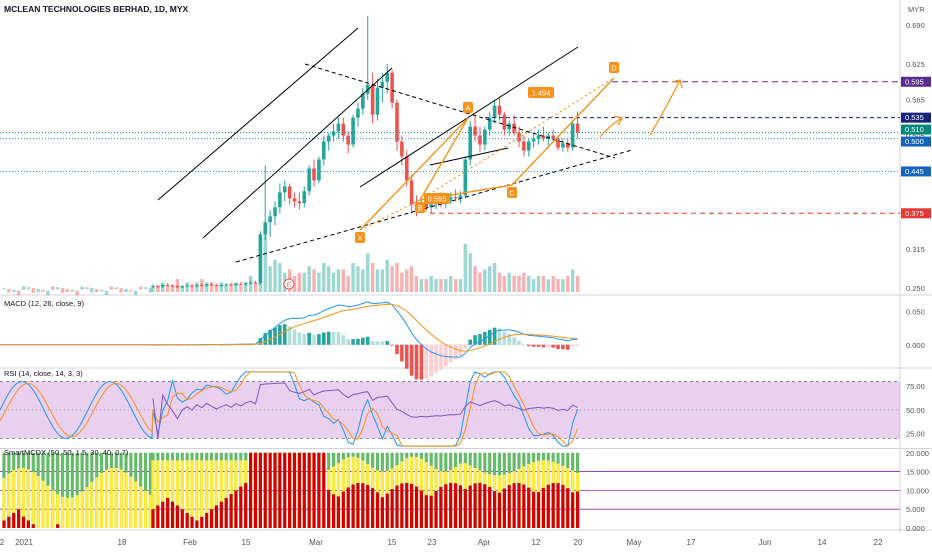 The image size is (932, 555). I want to click on pattern-point-b: B, so click(419, 208).